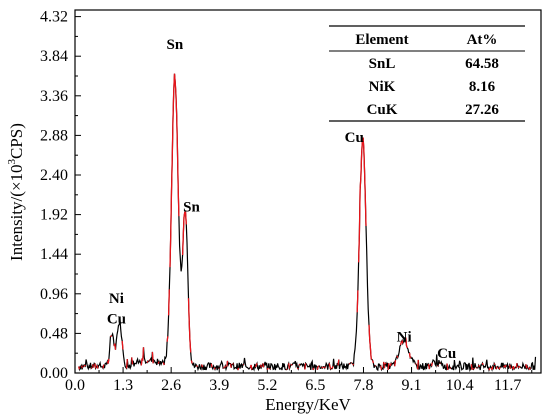  I want to click on y-axis-label: Intensity/(×103CPS), so click(16, 192).